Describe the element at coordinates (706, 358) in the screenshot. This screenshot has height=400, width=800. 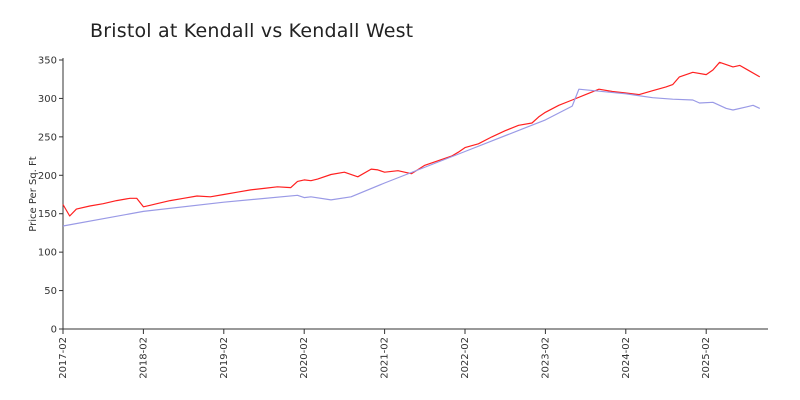
I see `x-tick-label: 2025-02` at that location.